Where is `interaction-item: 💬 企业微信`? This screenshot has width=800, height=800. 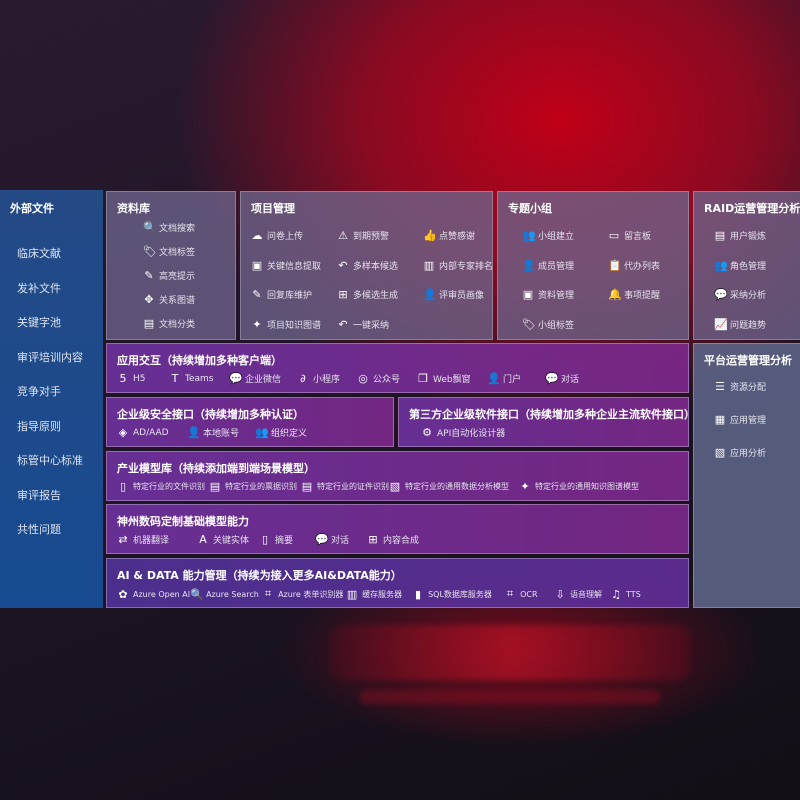
interaction-item: 💬 企业微信 is located at coordinates (263, 378).